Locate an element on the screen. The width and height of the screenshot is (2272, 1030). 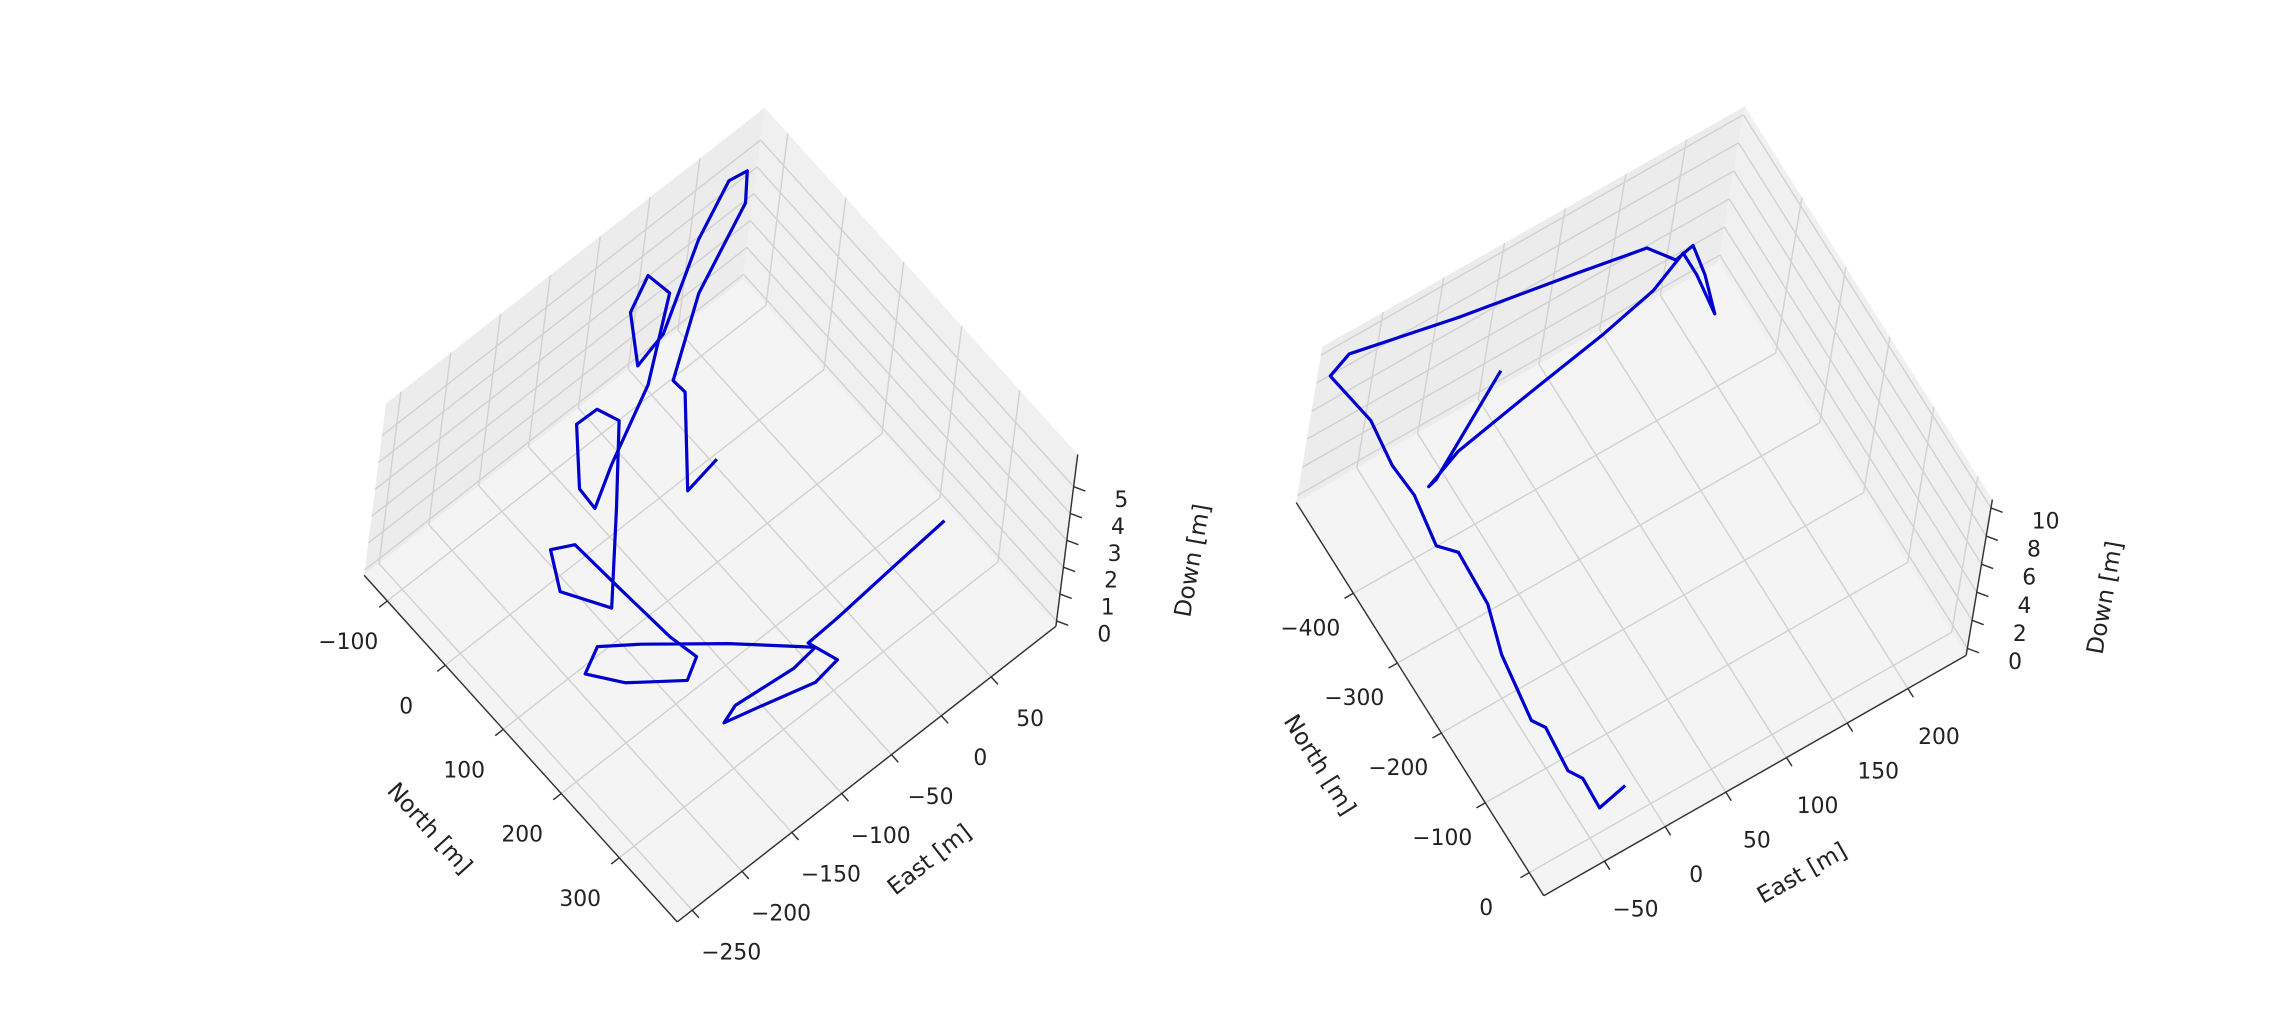
z-tick-label: 5 is located at coordinates (1121, 500).